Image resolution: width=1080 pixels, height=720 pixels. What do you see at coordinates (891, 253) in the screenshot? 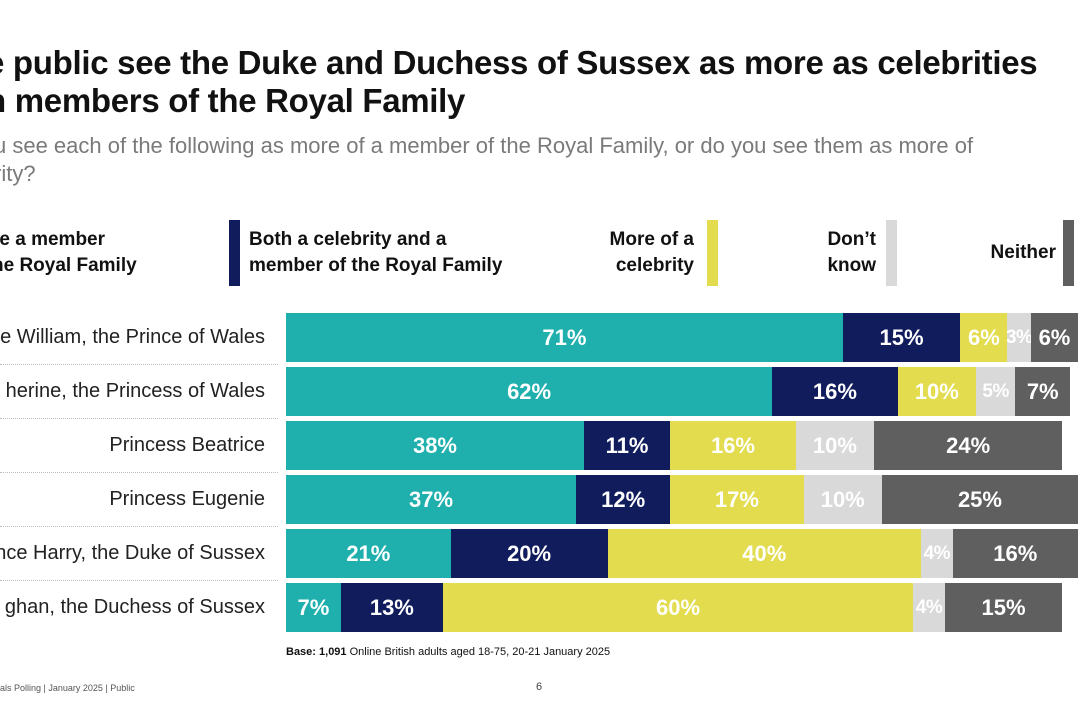
I see `legend-swatch-dontknow` at bounding box center [891, 253].